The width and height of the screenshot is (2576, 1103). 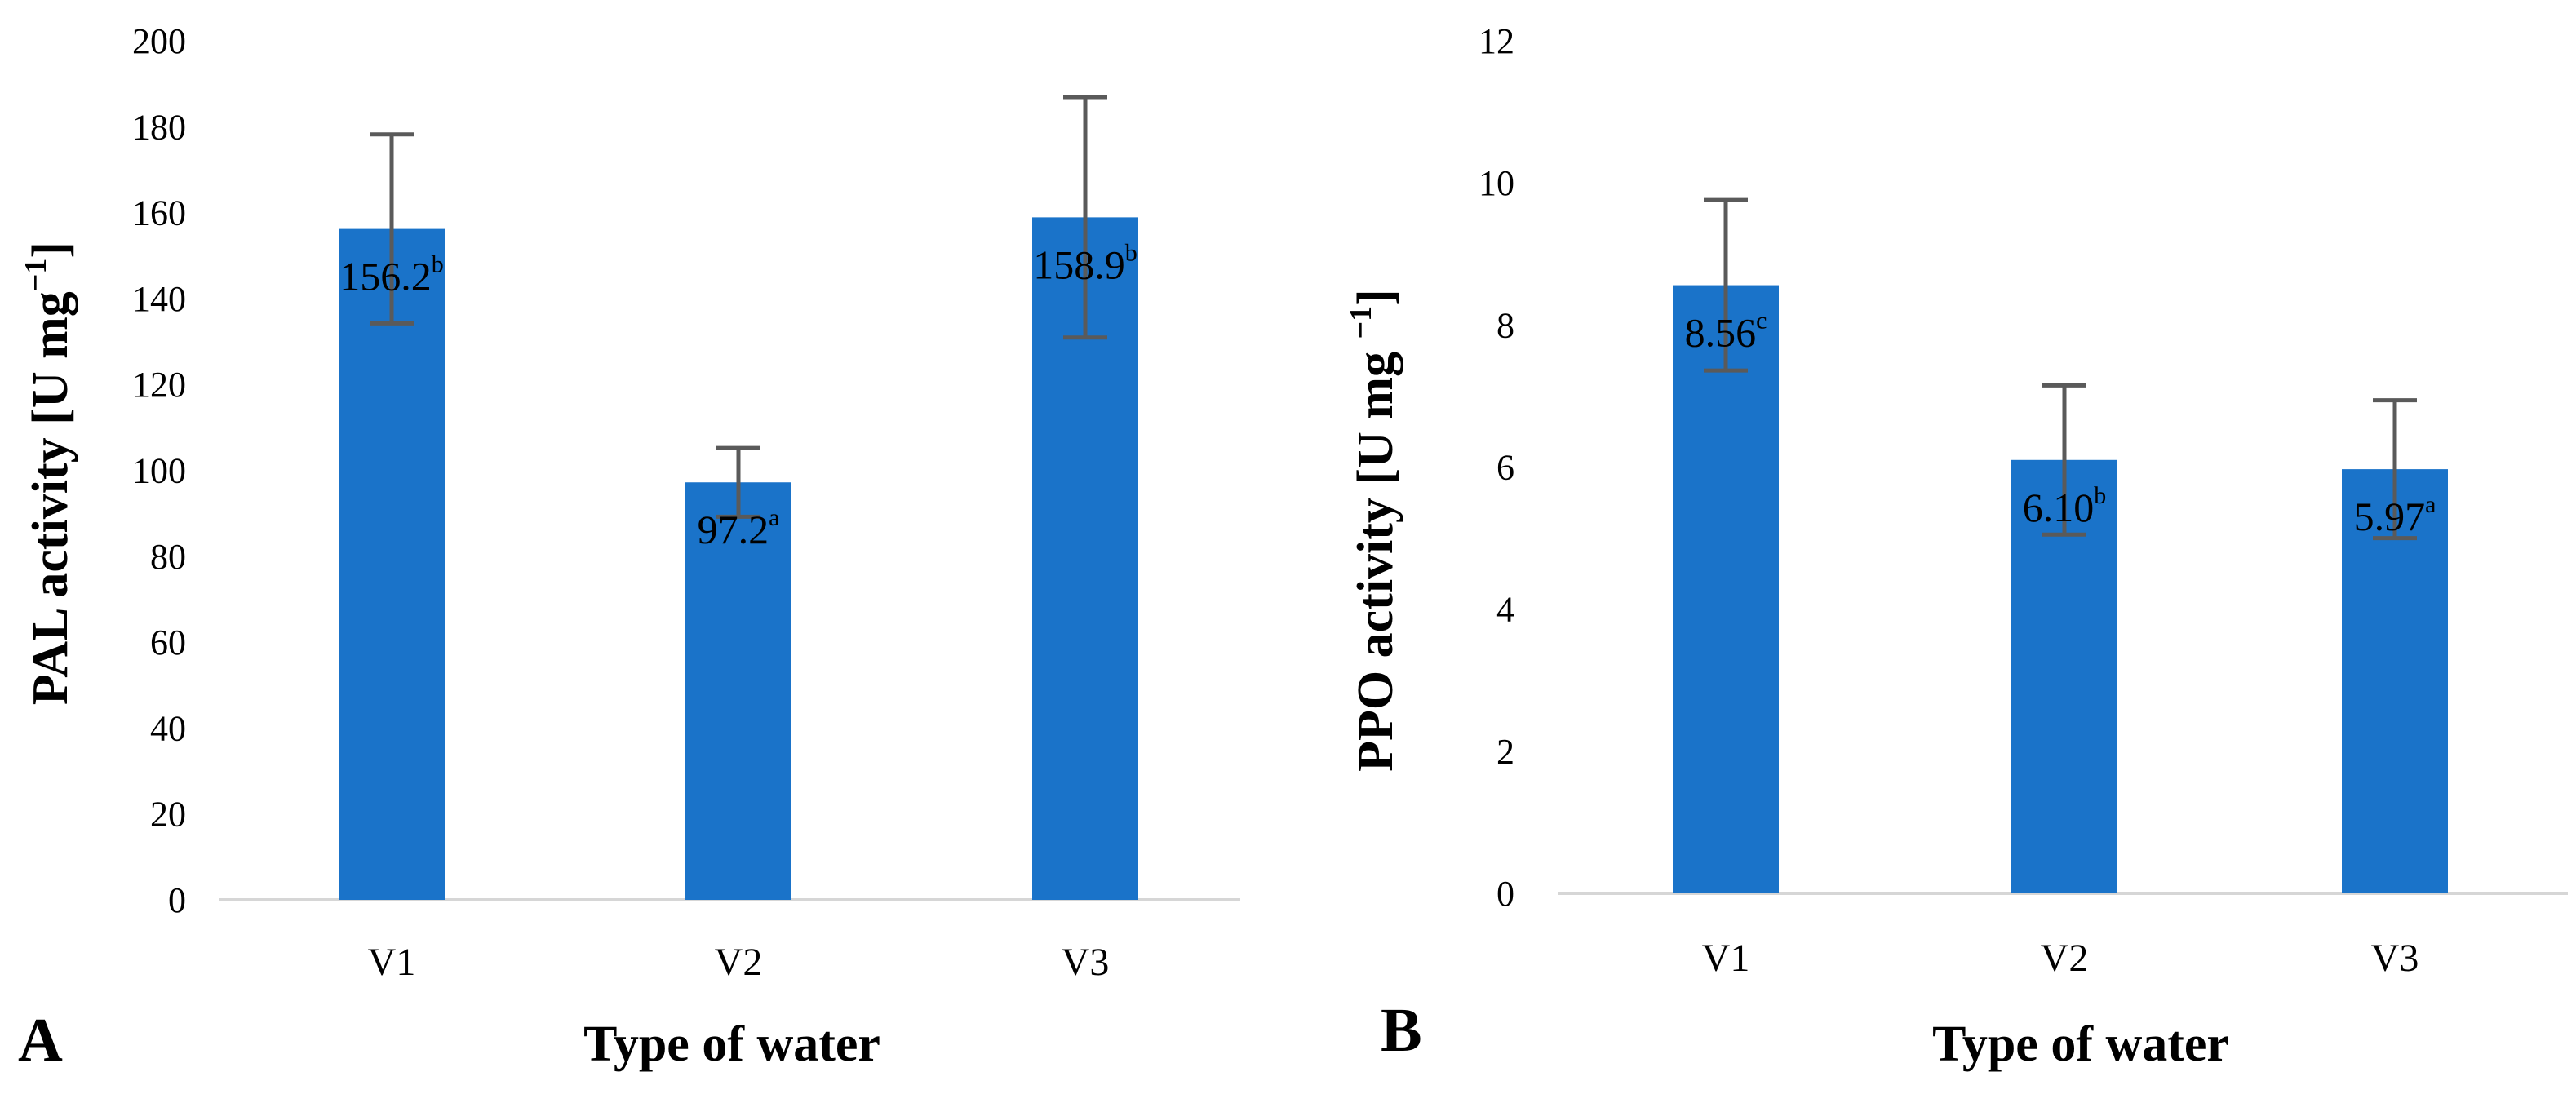 I want to click on y-axis-title-main: PPO activity [U mg, so click(x=1375, y=555).